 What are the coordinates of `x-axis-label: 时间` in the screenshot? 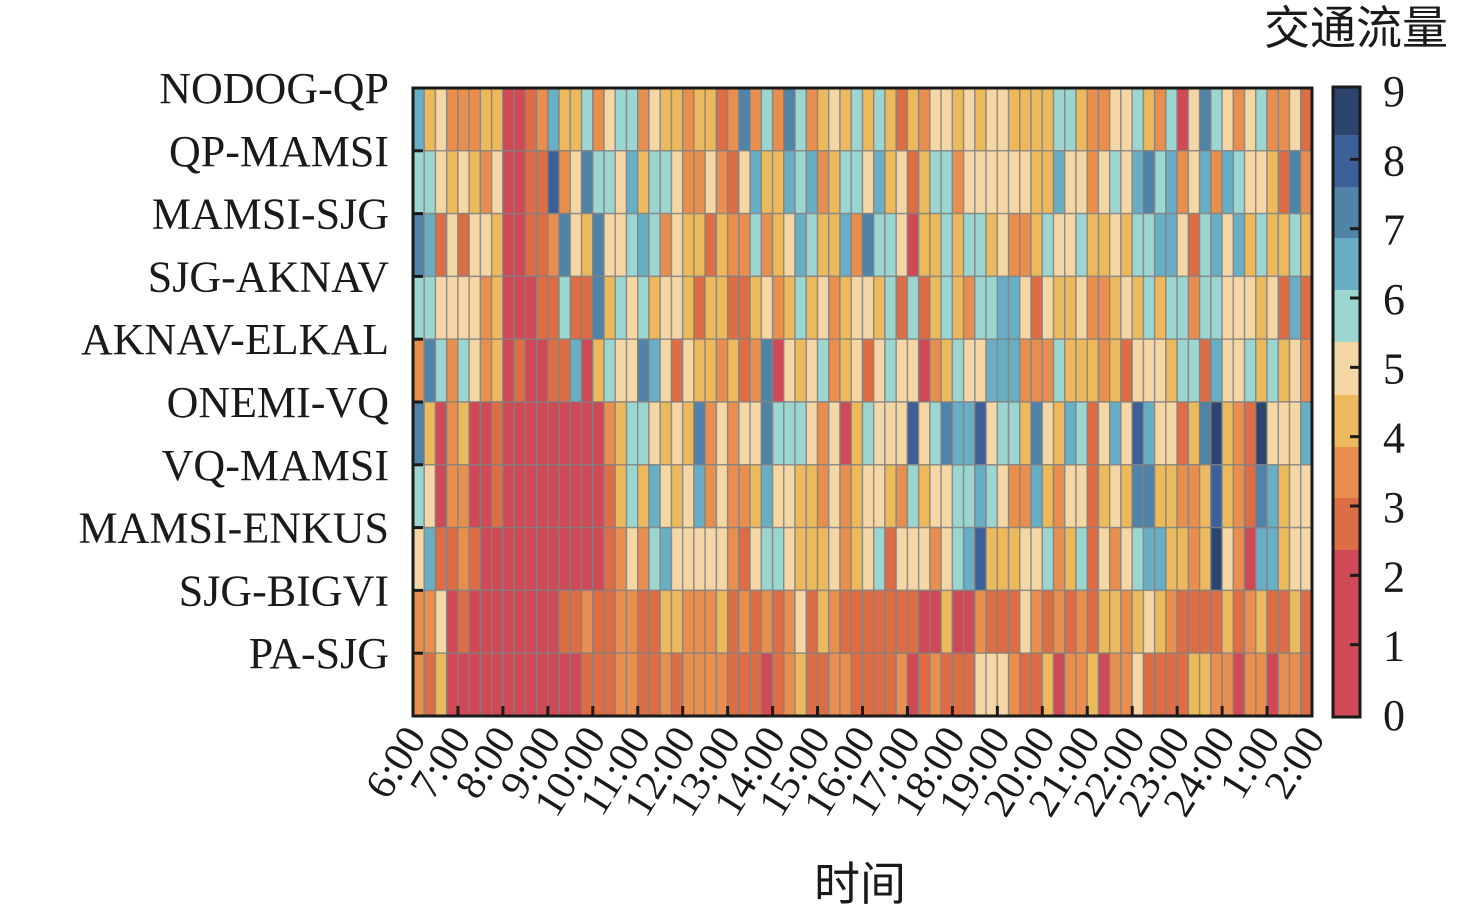 It's located at (860, 884).